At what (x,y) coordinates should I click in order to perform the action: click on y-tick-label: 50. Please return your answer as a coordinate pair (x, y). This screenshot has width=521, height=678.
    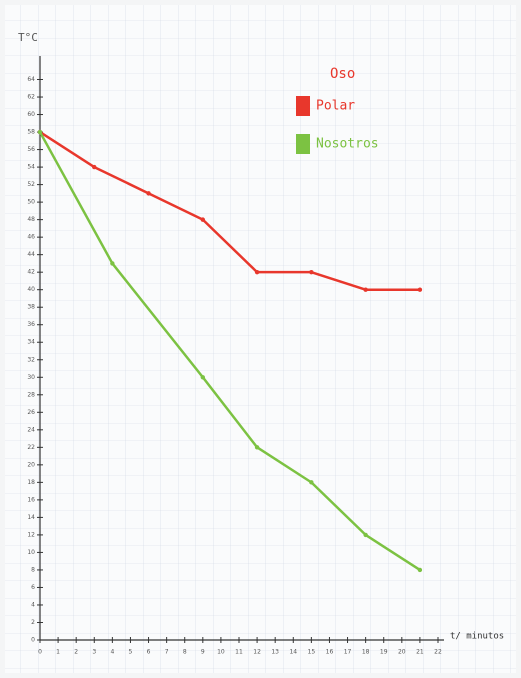
    Looking at the image, I should click on (31, 202).